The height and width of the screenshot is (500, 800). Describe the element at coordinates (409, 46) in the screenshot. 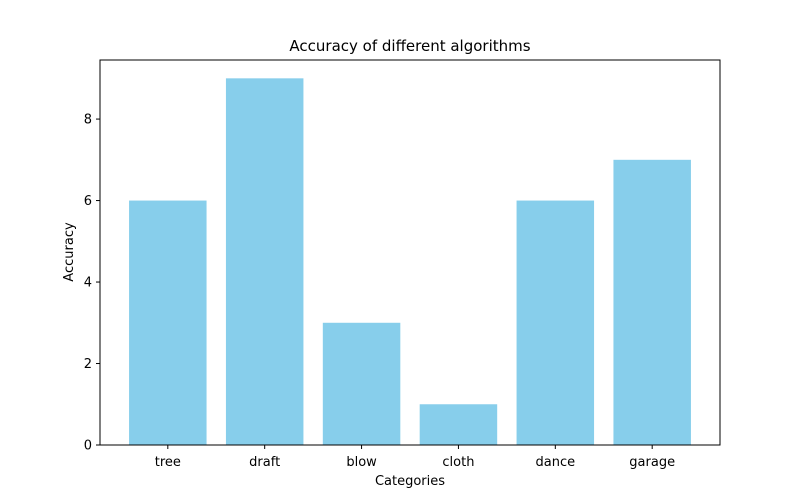

I see `chart-title: Accuracy of different algorithms` at that location.